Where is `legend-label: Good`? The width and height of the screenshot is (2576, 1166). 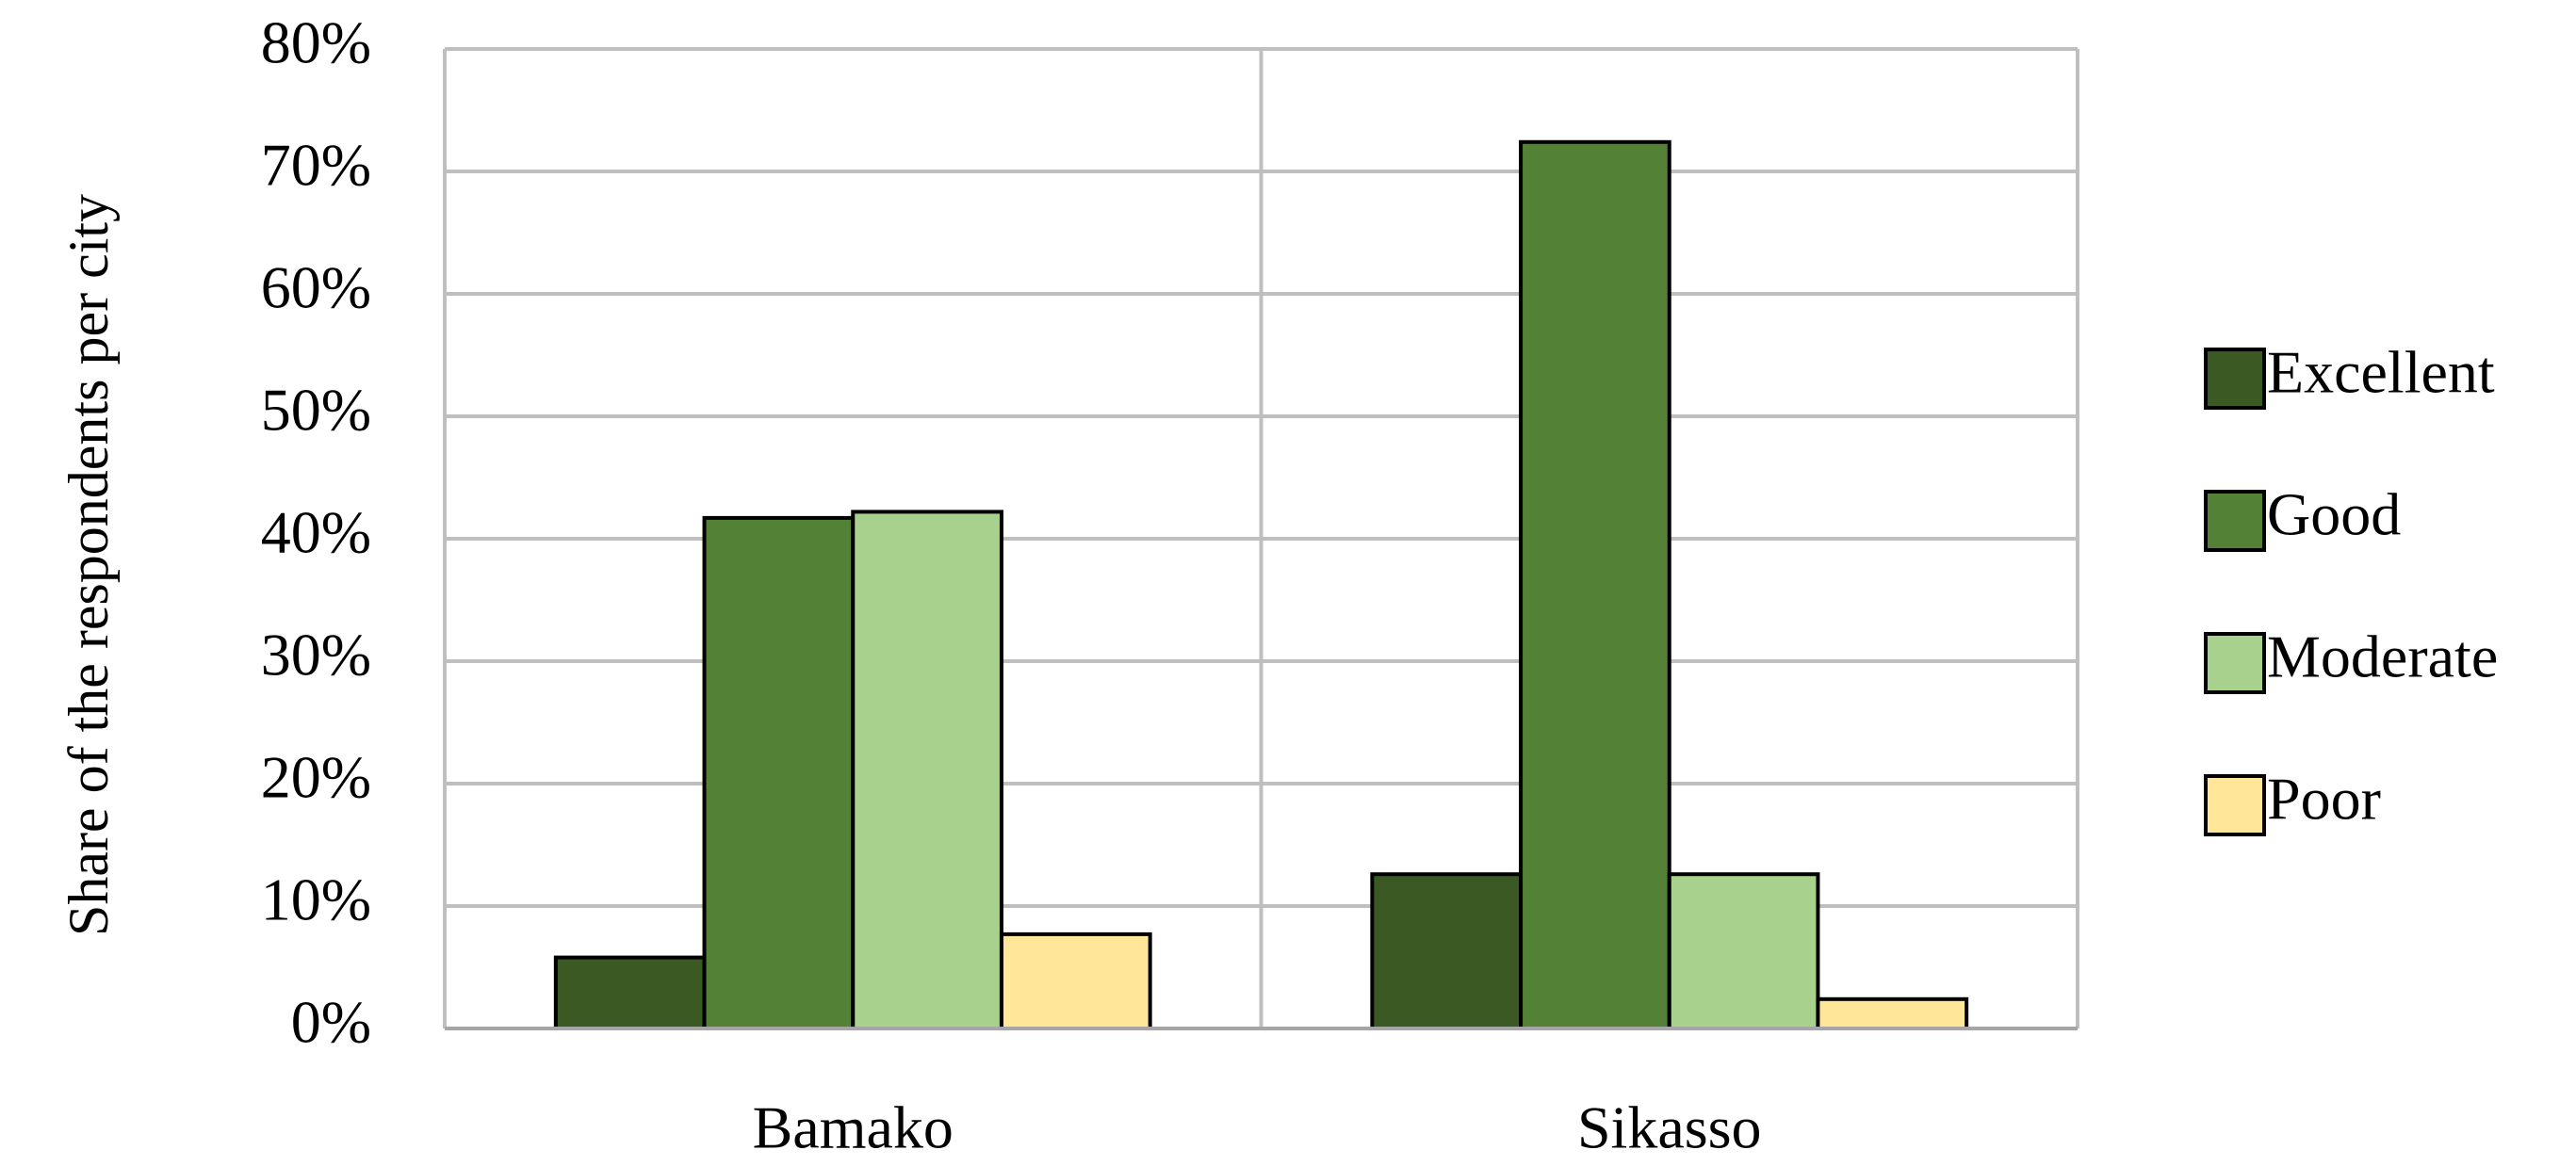 legend-label: Good is located at coordinates (2334, 514).